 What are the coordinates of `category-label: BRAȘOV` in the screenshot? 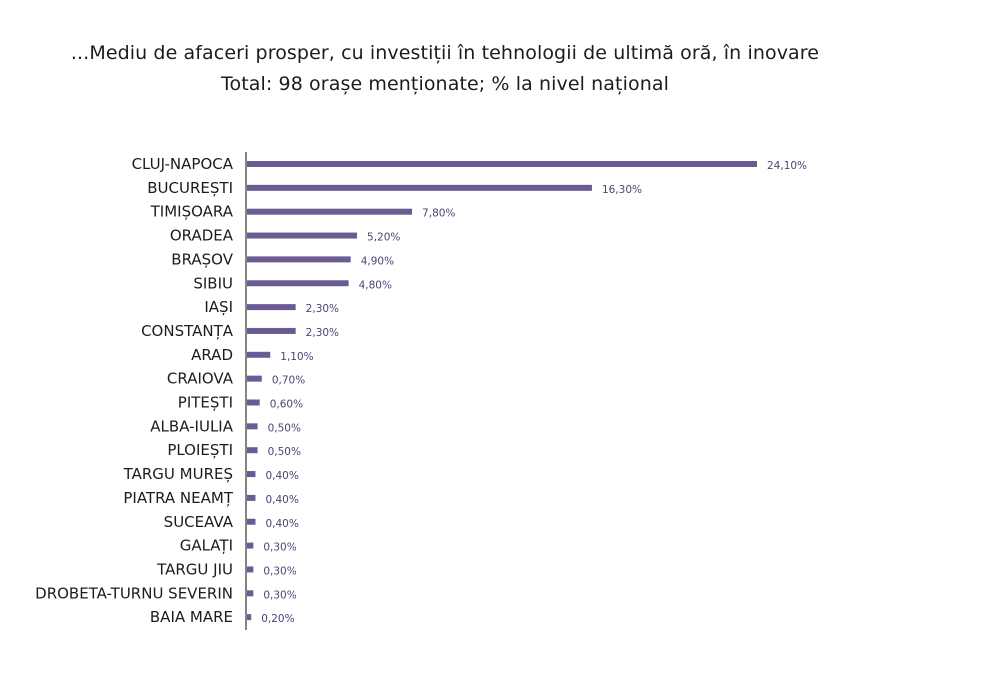 It's located at (202, 259).